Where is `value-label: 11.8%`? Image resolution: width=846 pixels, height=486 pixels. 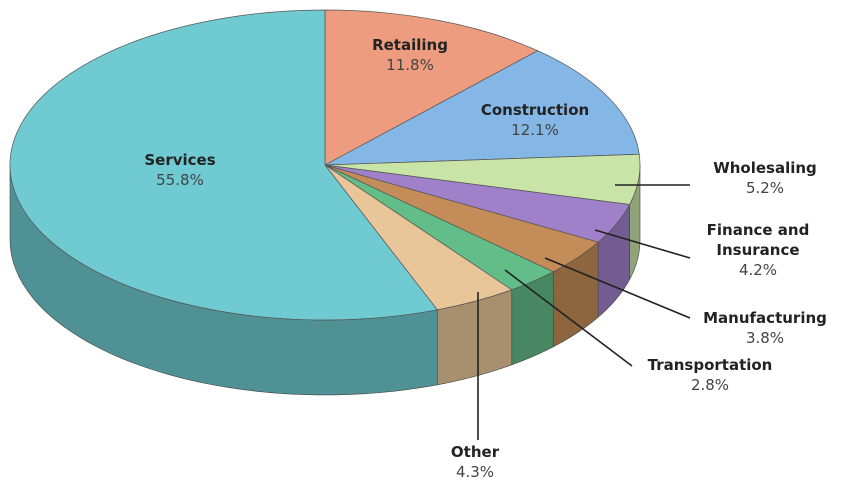 value-label: 11.8% is located at coordinates (410, 65).